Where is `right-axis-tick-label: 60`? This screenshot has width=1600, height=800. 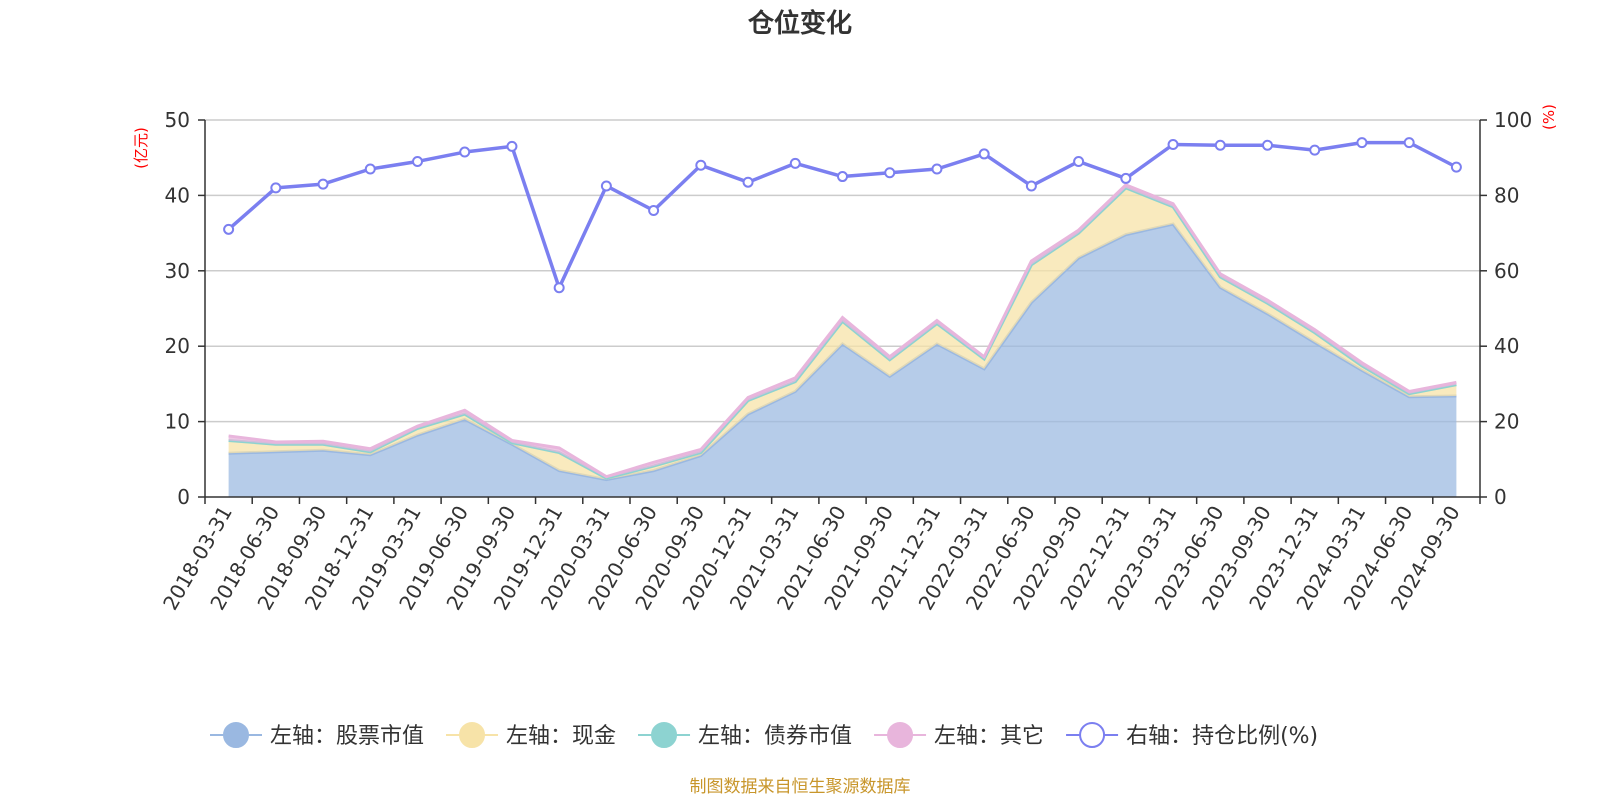
right-axis-tick-label: 60 is located at coordinates (1506, 271).